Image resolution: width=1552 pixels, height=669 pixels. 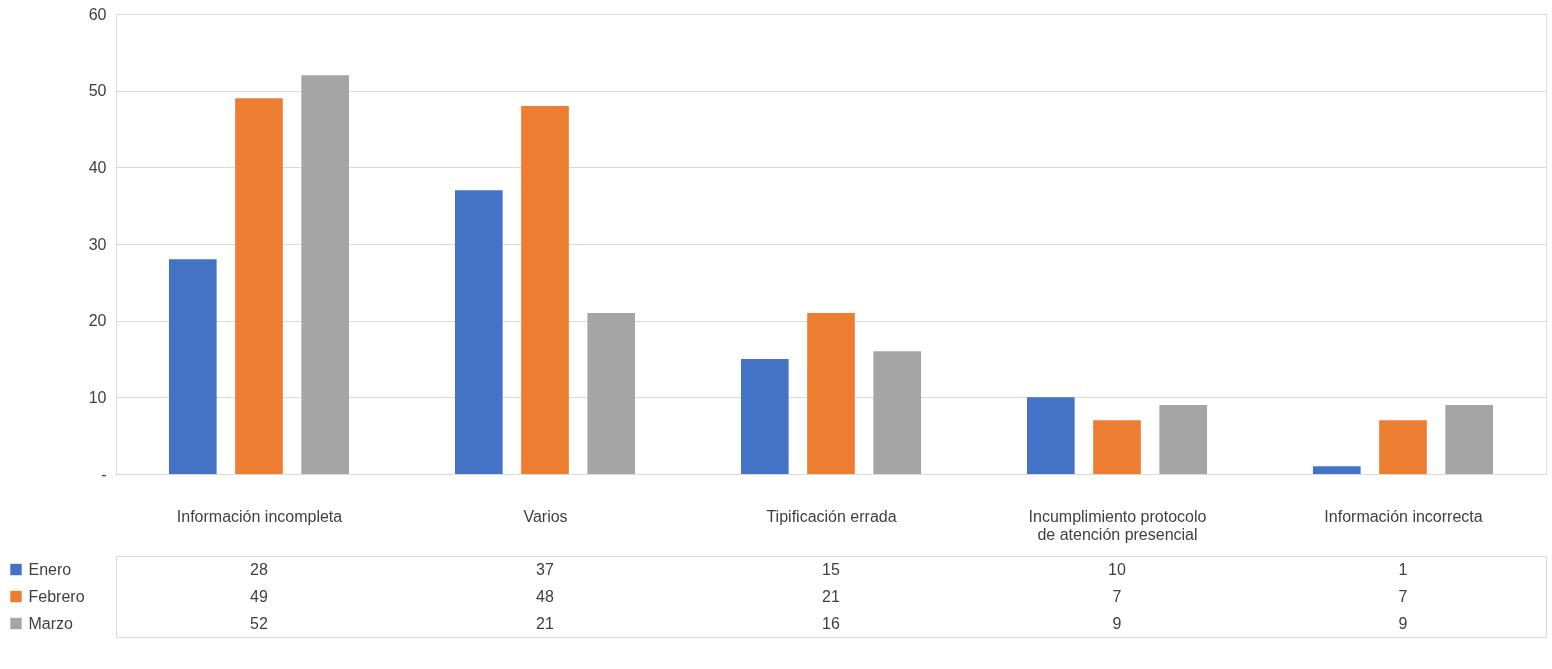 What do you see at coordinates (1117, 525) in the screenshot?
I see `x-tick-label: Incumplimiento protocolo de atención presencial` at bounding box center [1117, 525].